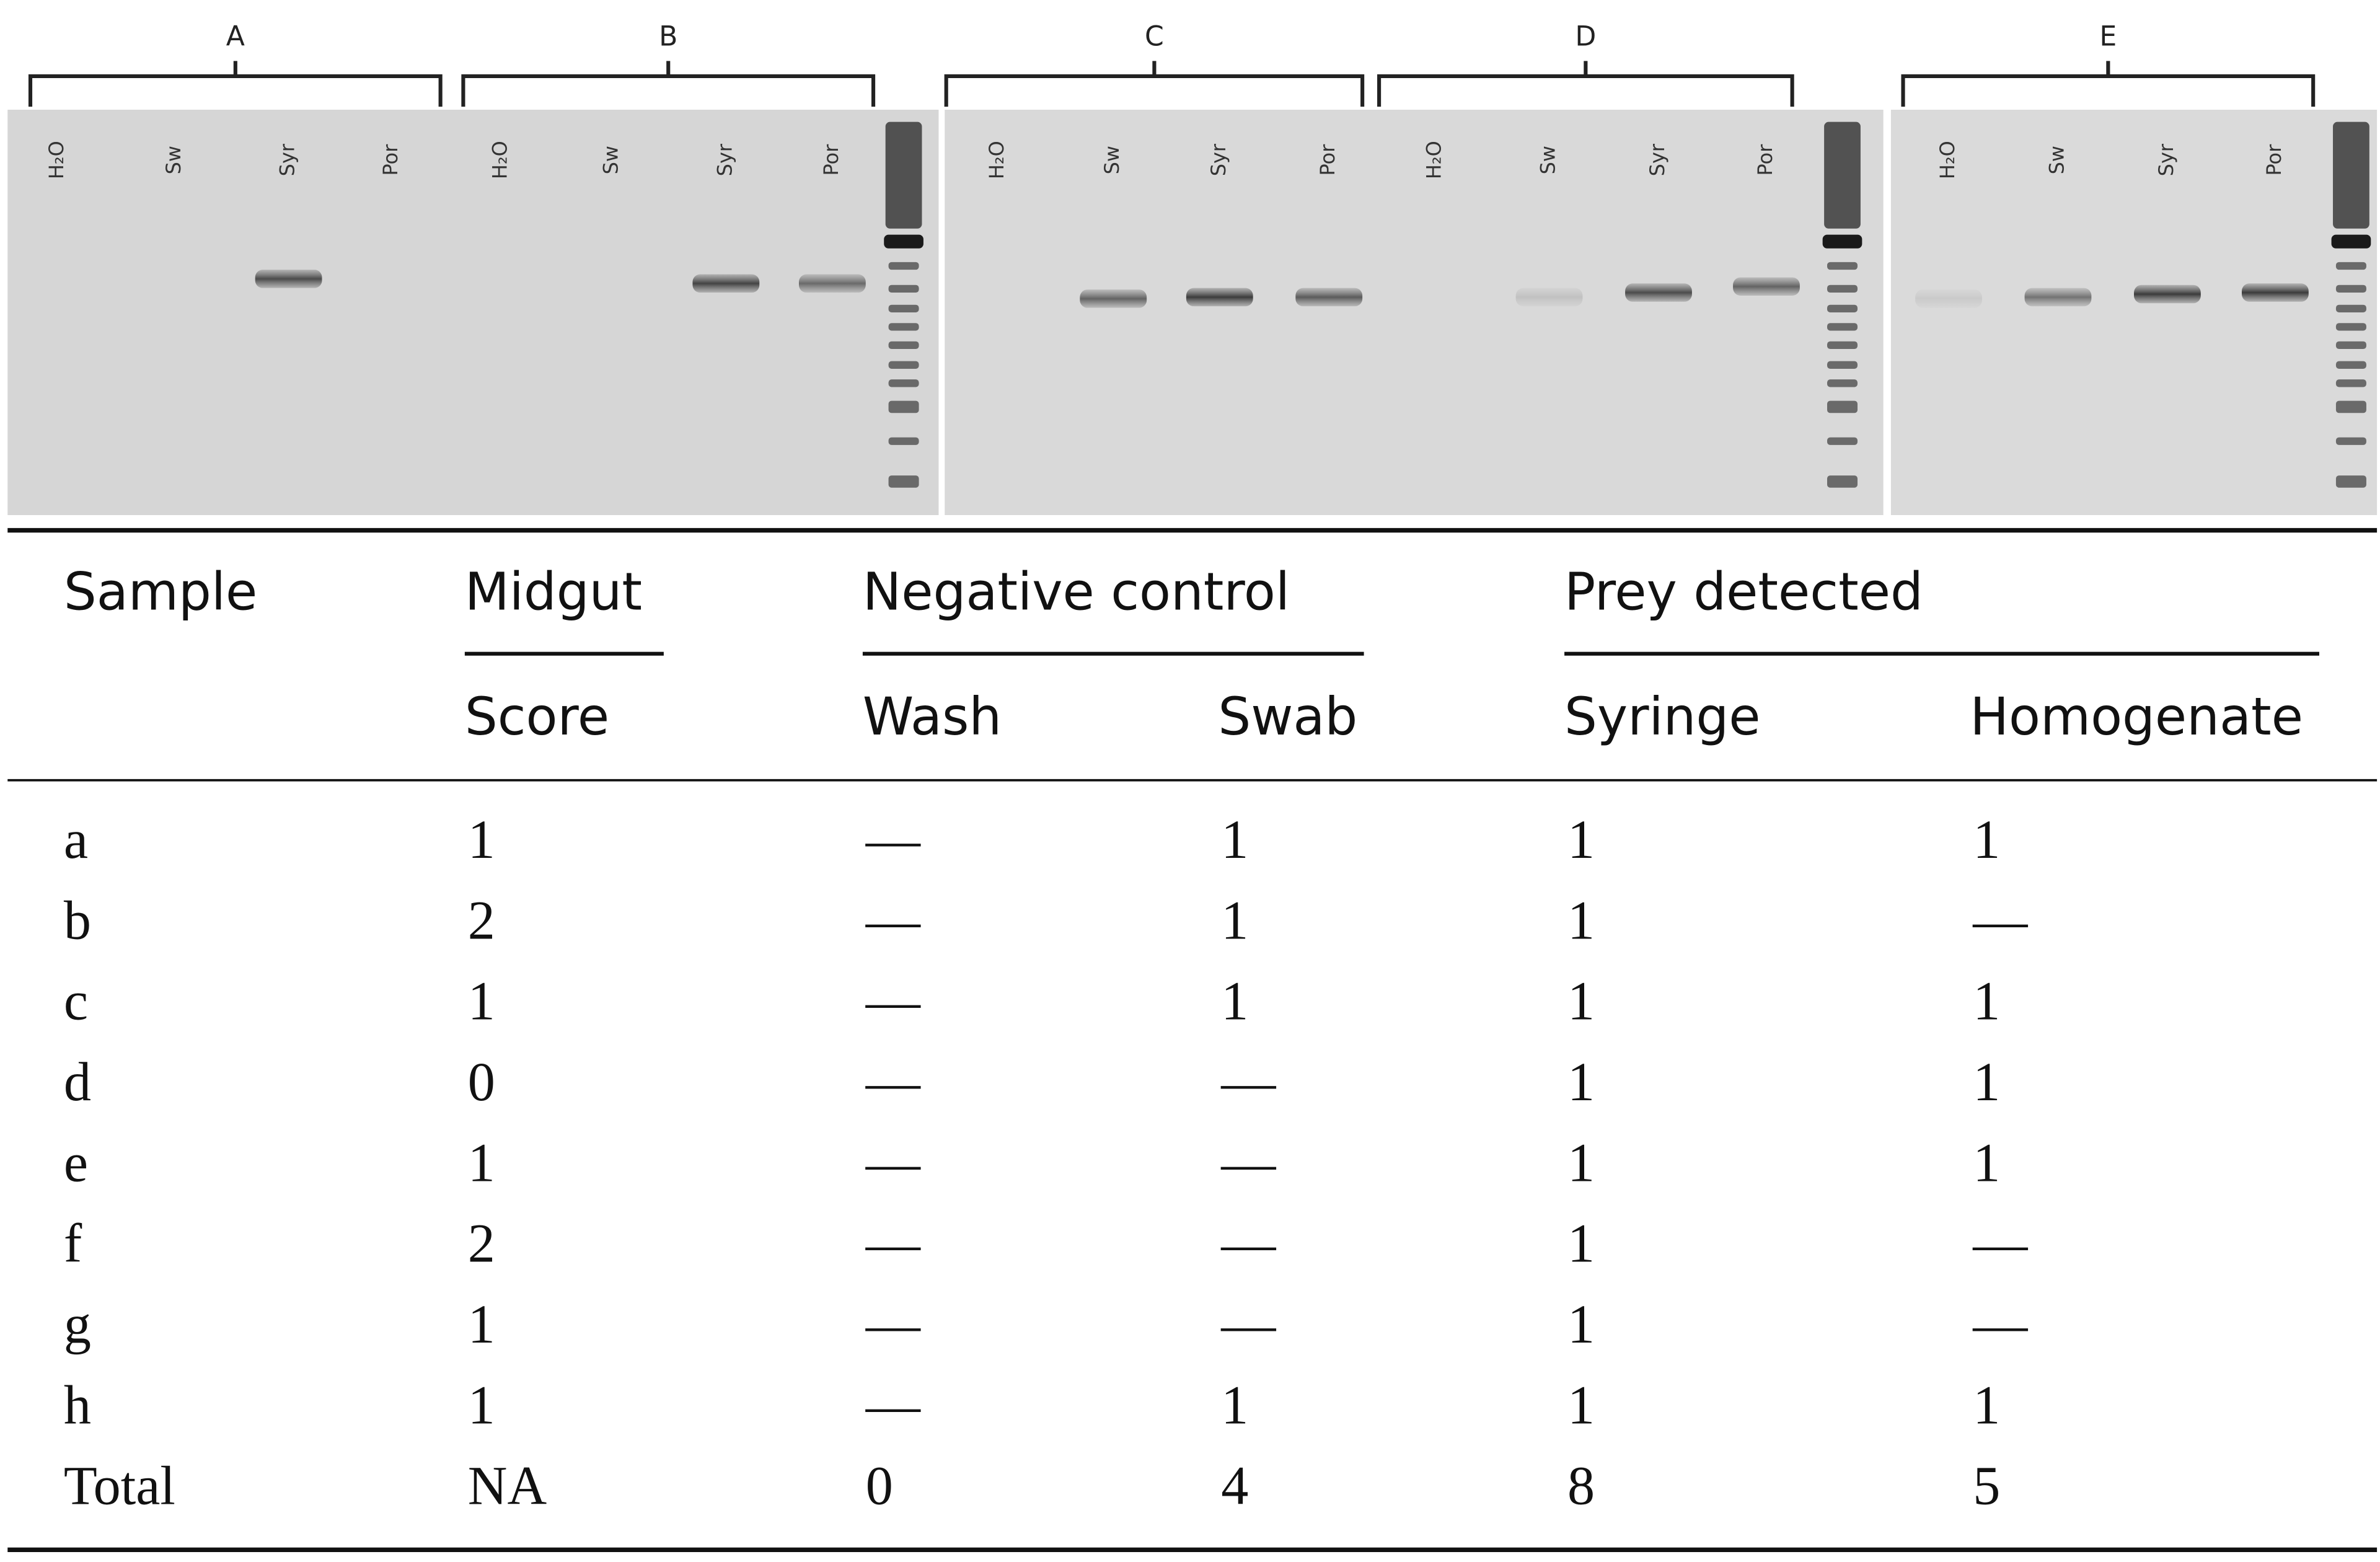  I want to click on table-cell: d, so click(77, 1082).